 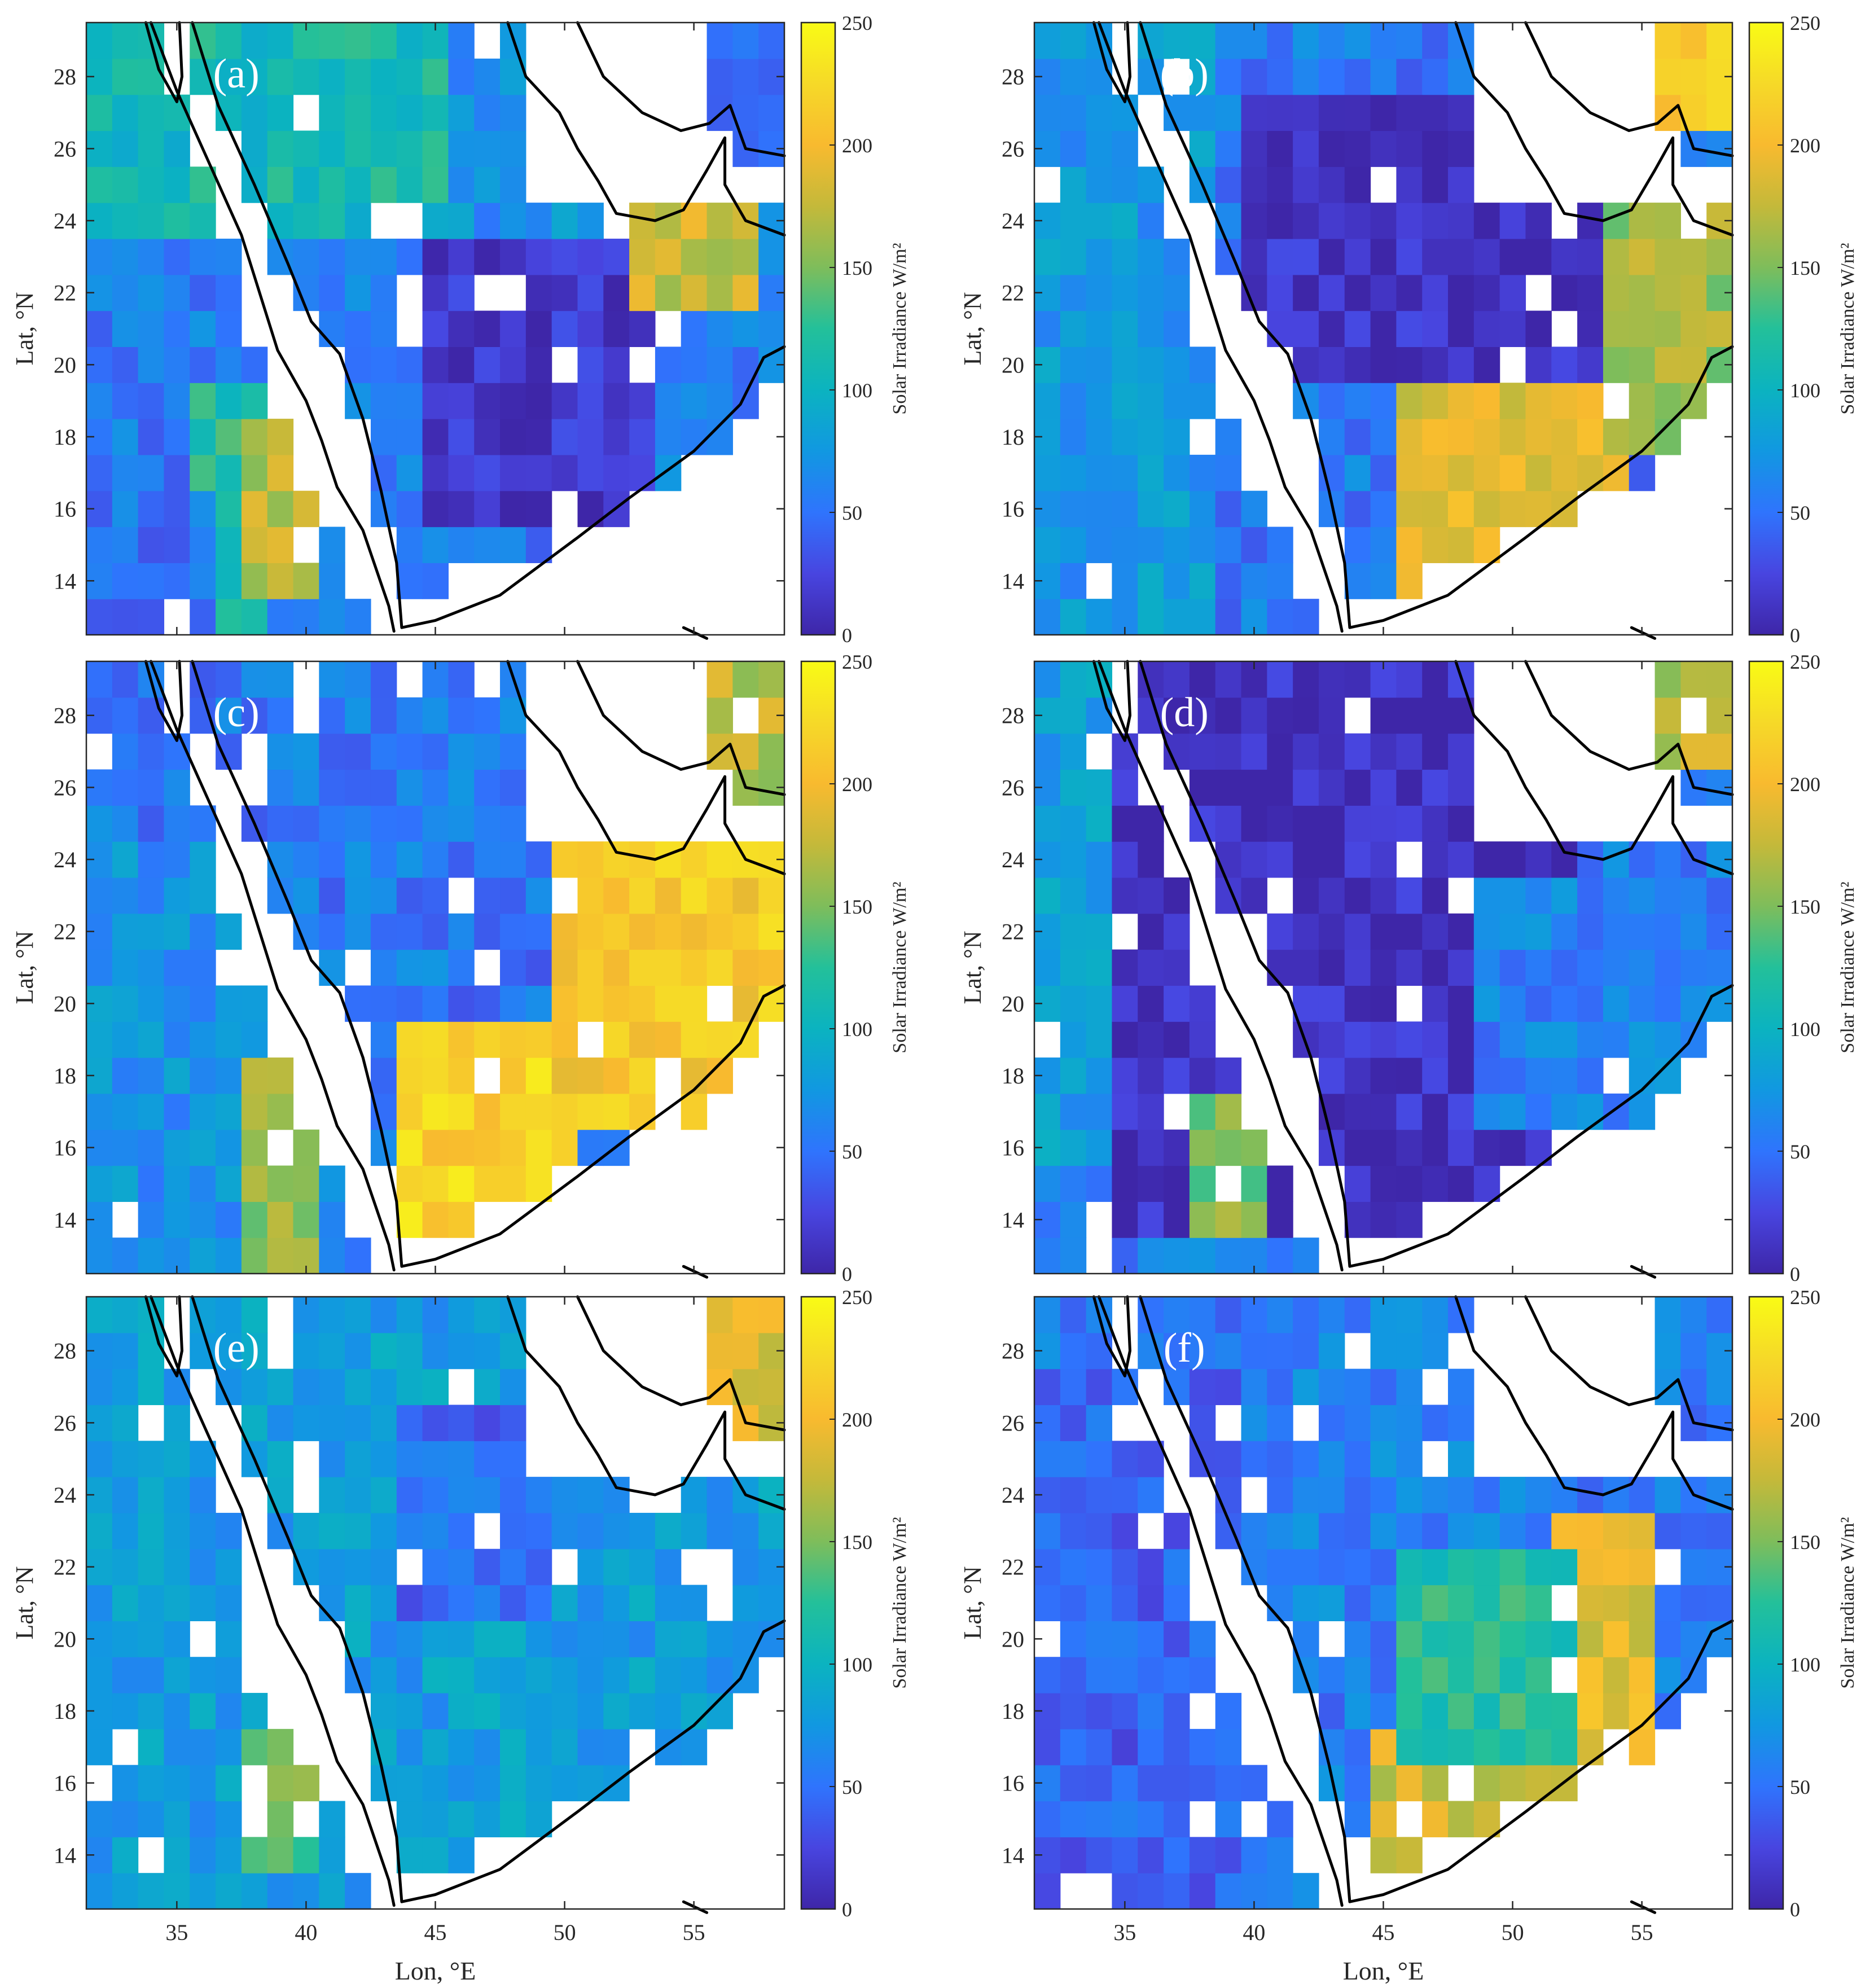 I want to click on colorbar-tick-label: 200, so click(x=1805, y=145).